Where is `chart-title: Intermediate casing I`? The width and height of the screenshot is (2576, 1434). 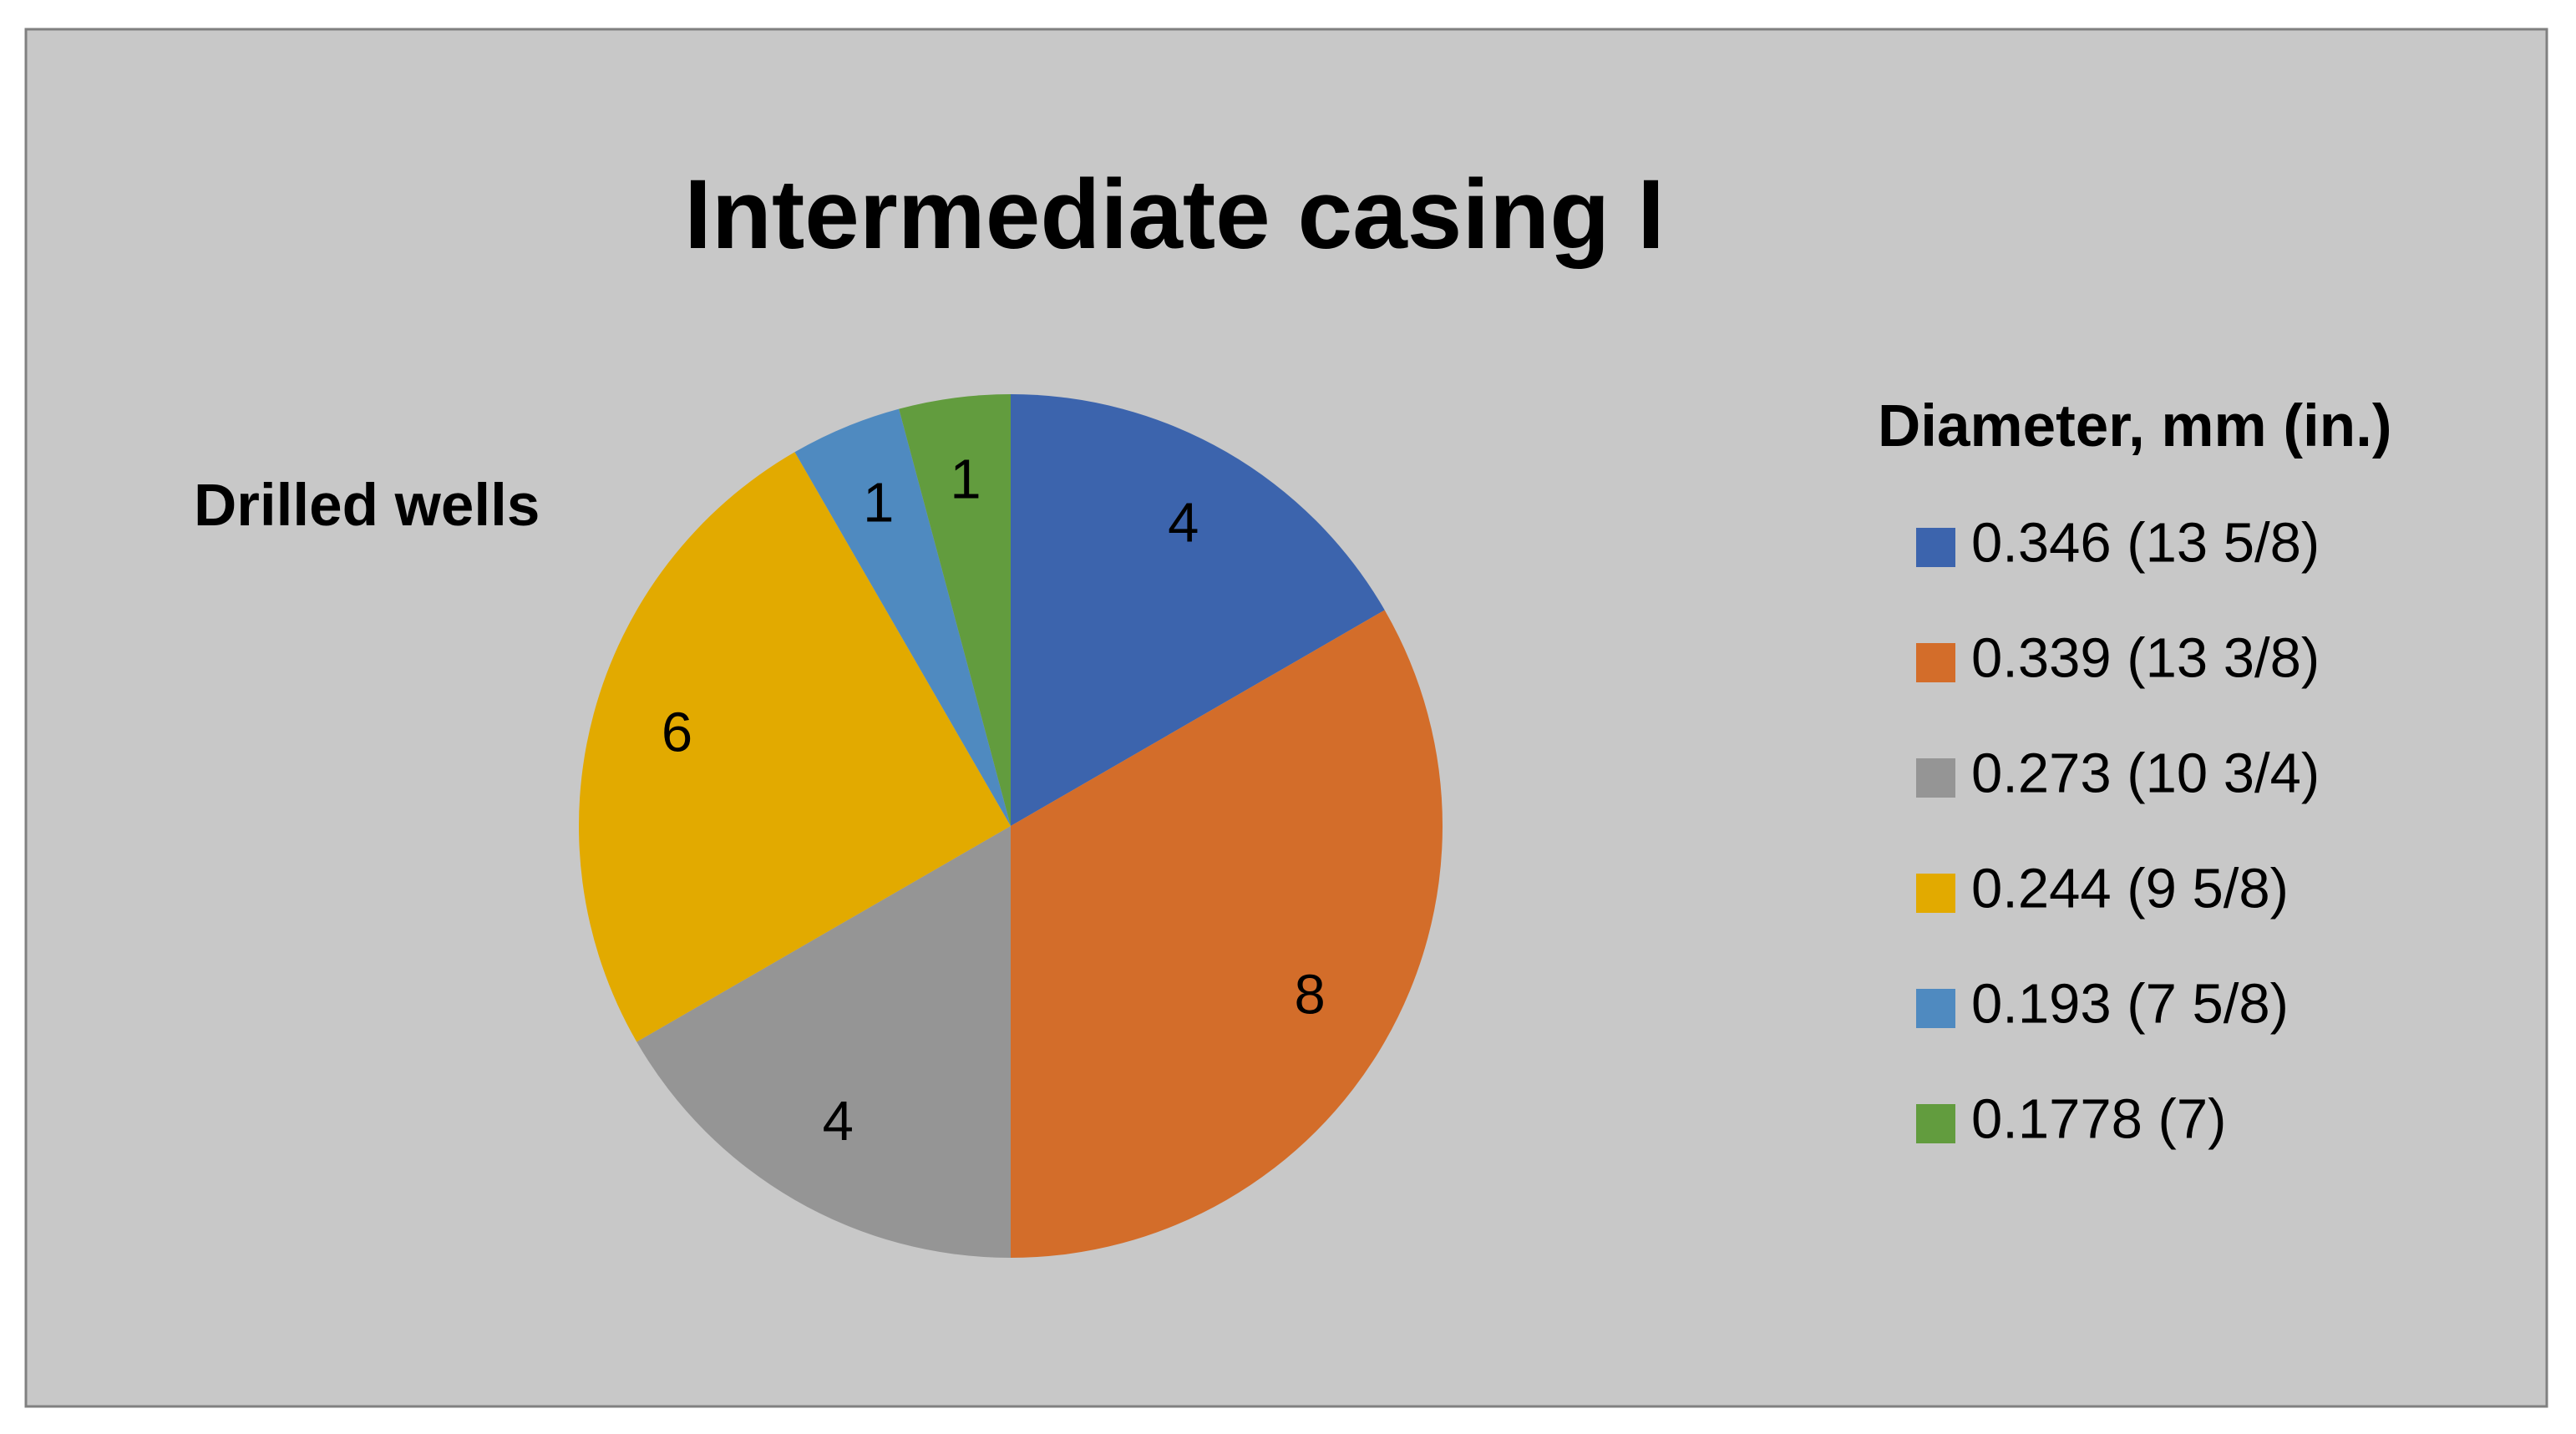
chart-title: Intermediate casing I is located at coordinates (1174, 215).